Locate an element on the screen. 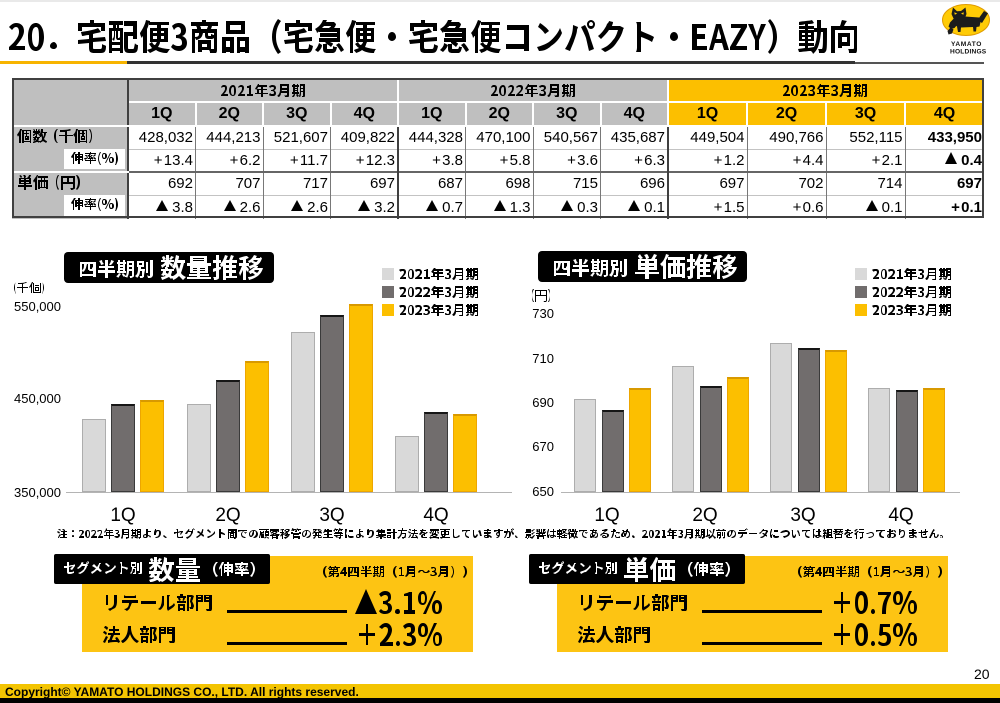 This screenshot has height=703, width=1000. svg-text: YAMATO is located at coordinates (966, 44).